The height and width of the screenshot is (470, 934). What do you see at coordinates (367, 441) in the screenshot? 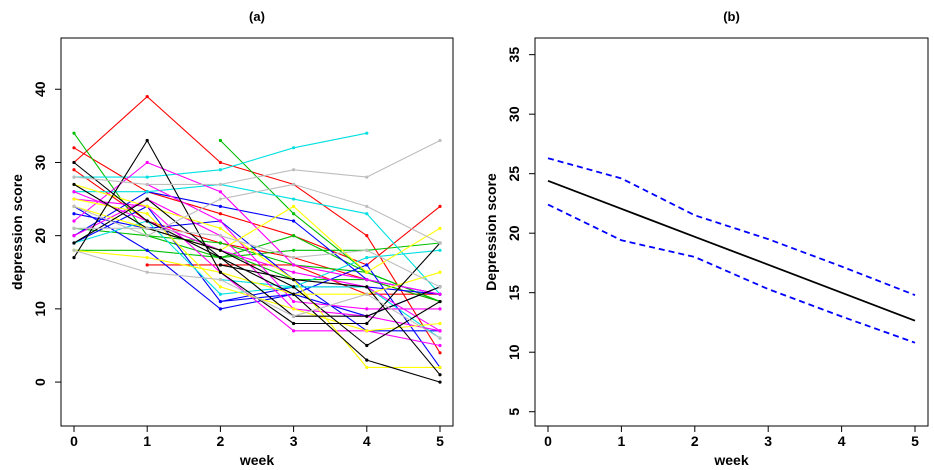
I see `x-tick-label: 4` at bounding box center [367, 441].